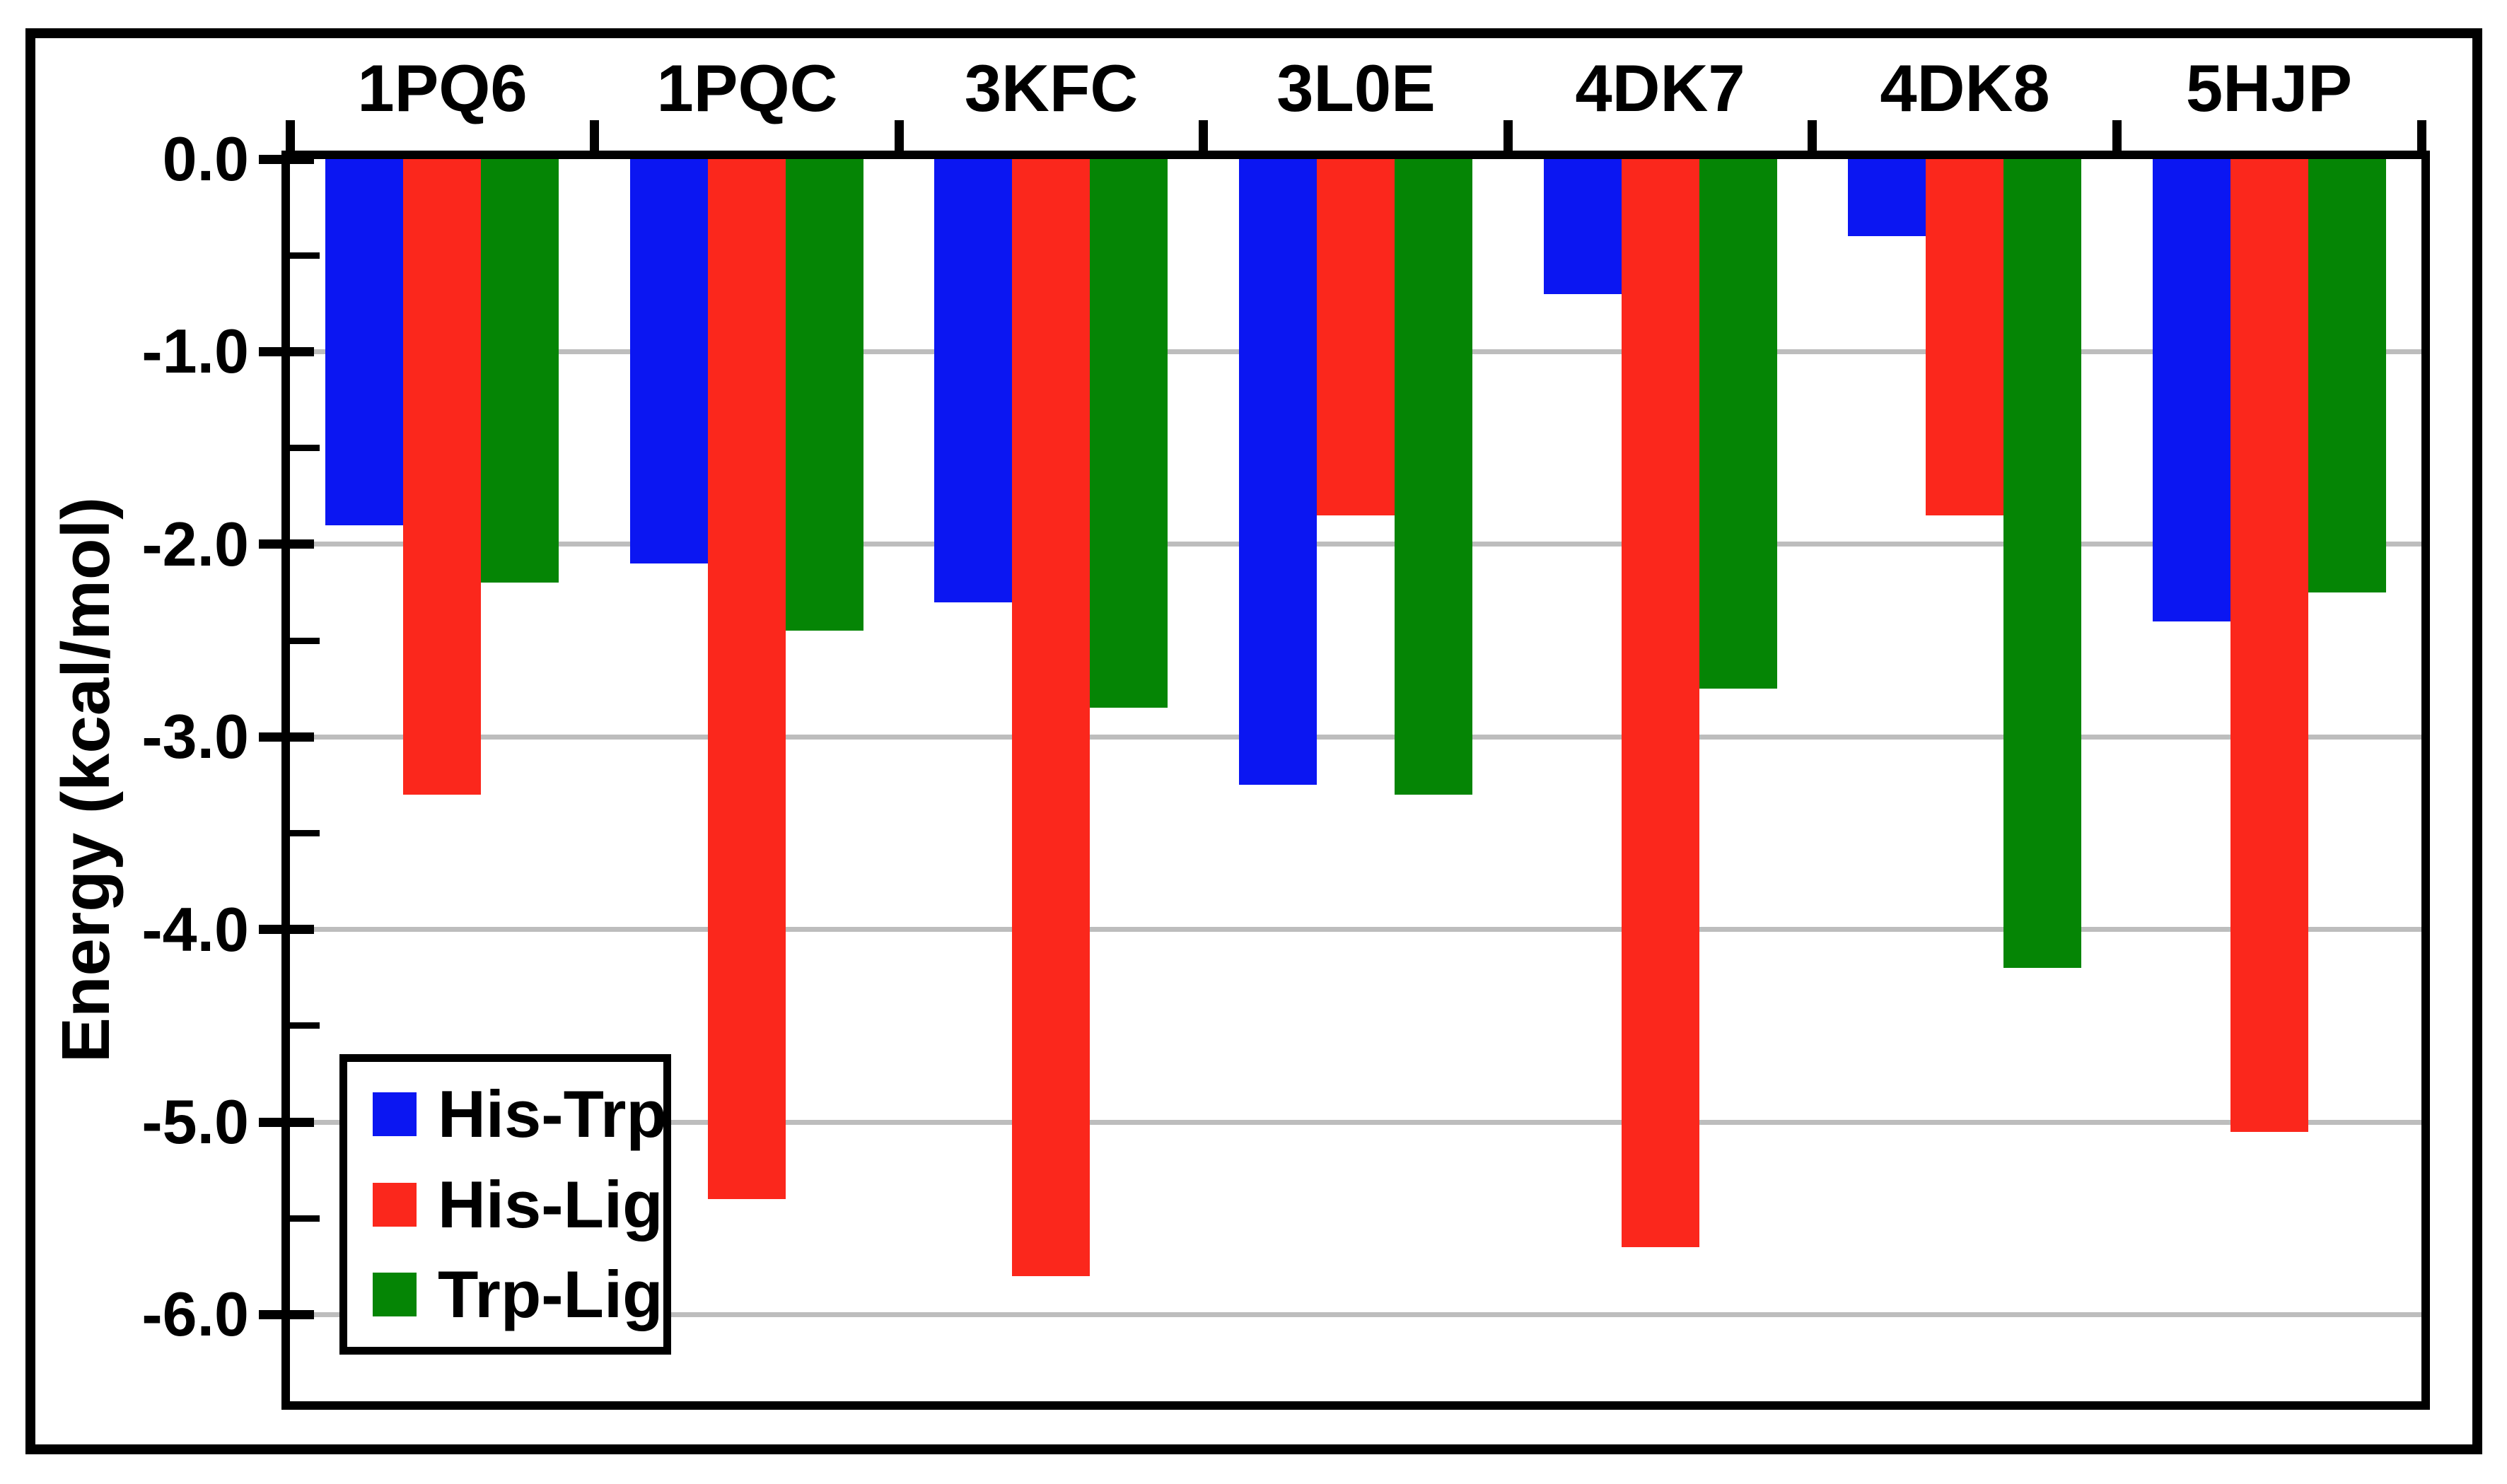 This screenshot has width=2507, height=1484. What do you see at coordinates (1356, 1122) in the screenshot?
I see `gridline--5` at bounding box center [1356, 1122].